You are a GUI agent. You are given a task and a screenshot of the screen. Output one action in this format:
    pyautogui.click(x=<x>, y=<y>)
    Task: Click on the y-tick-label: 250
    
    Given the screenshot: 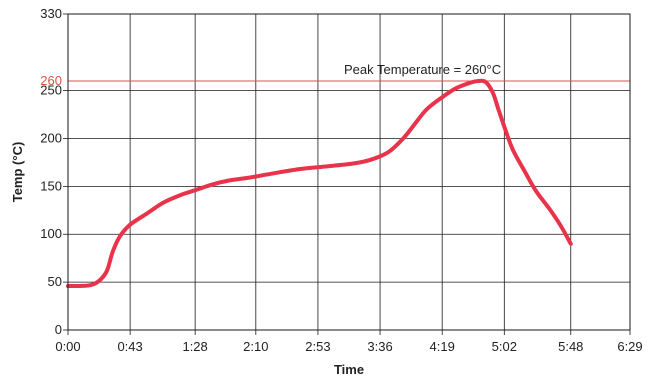 What is the action you would take?
    pyautogui.click(x=51, y=90)
    